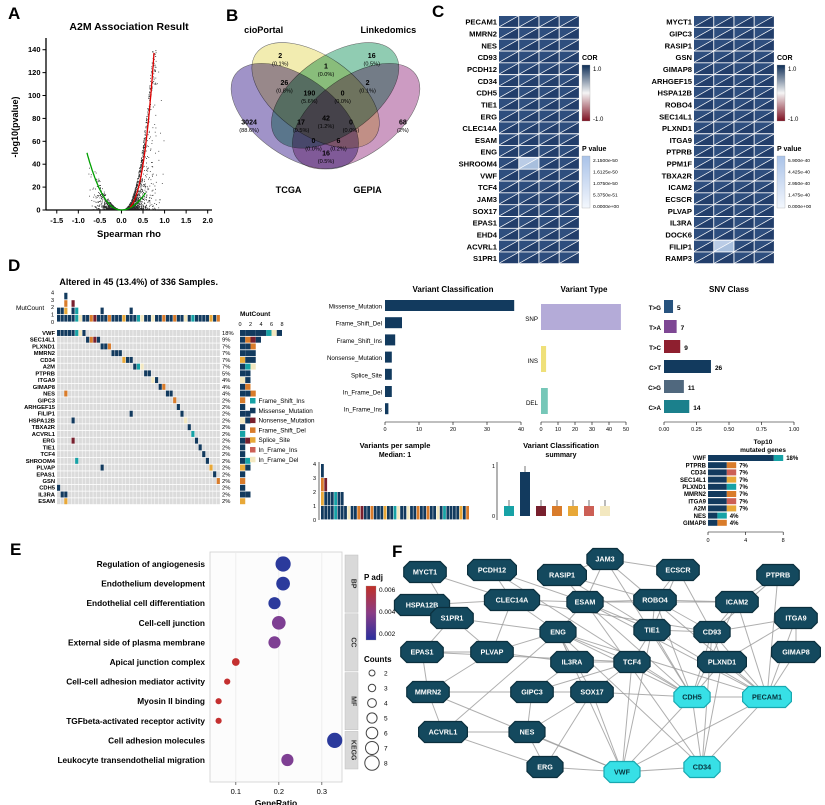 The image size is (825, 805). Describe the element at coordinates (605, 559) in the screenshot. I see `network-node-JAM3` at that location.